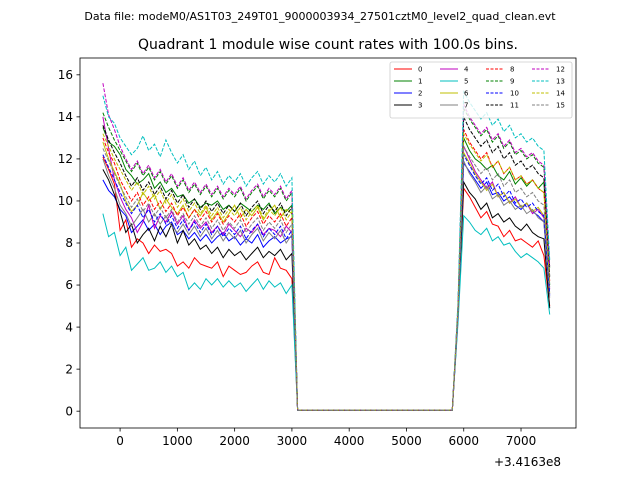  I want to click on y-tick-label: 0, so click(69, 411).